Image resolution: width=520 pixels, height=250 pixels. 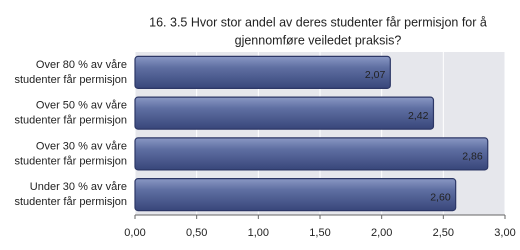 I want to click on x-tick-label: 3,00, so click(x=504, y=233).